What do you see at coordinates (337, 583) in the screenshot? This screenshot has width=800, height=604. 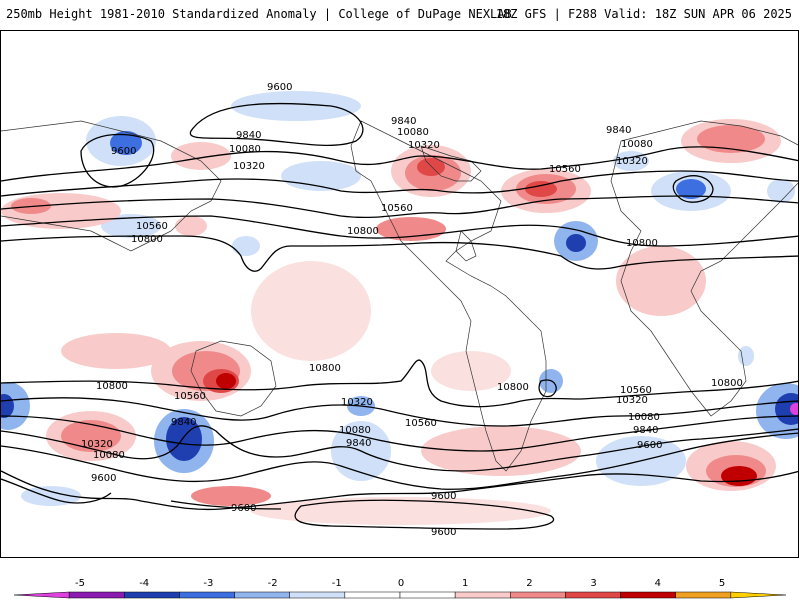 I see `colorbar-tick-label: -1` at bounding box center [337, 583].